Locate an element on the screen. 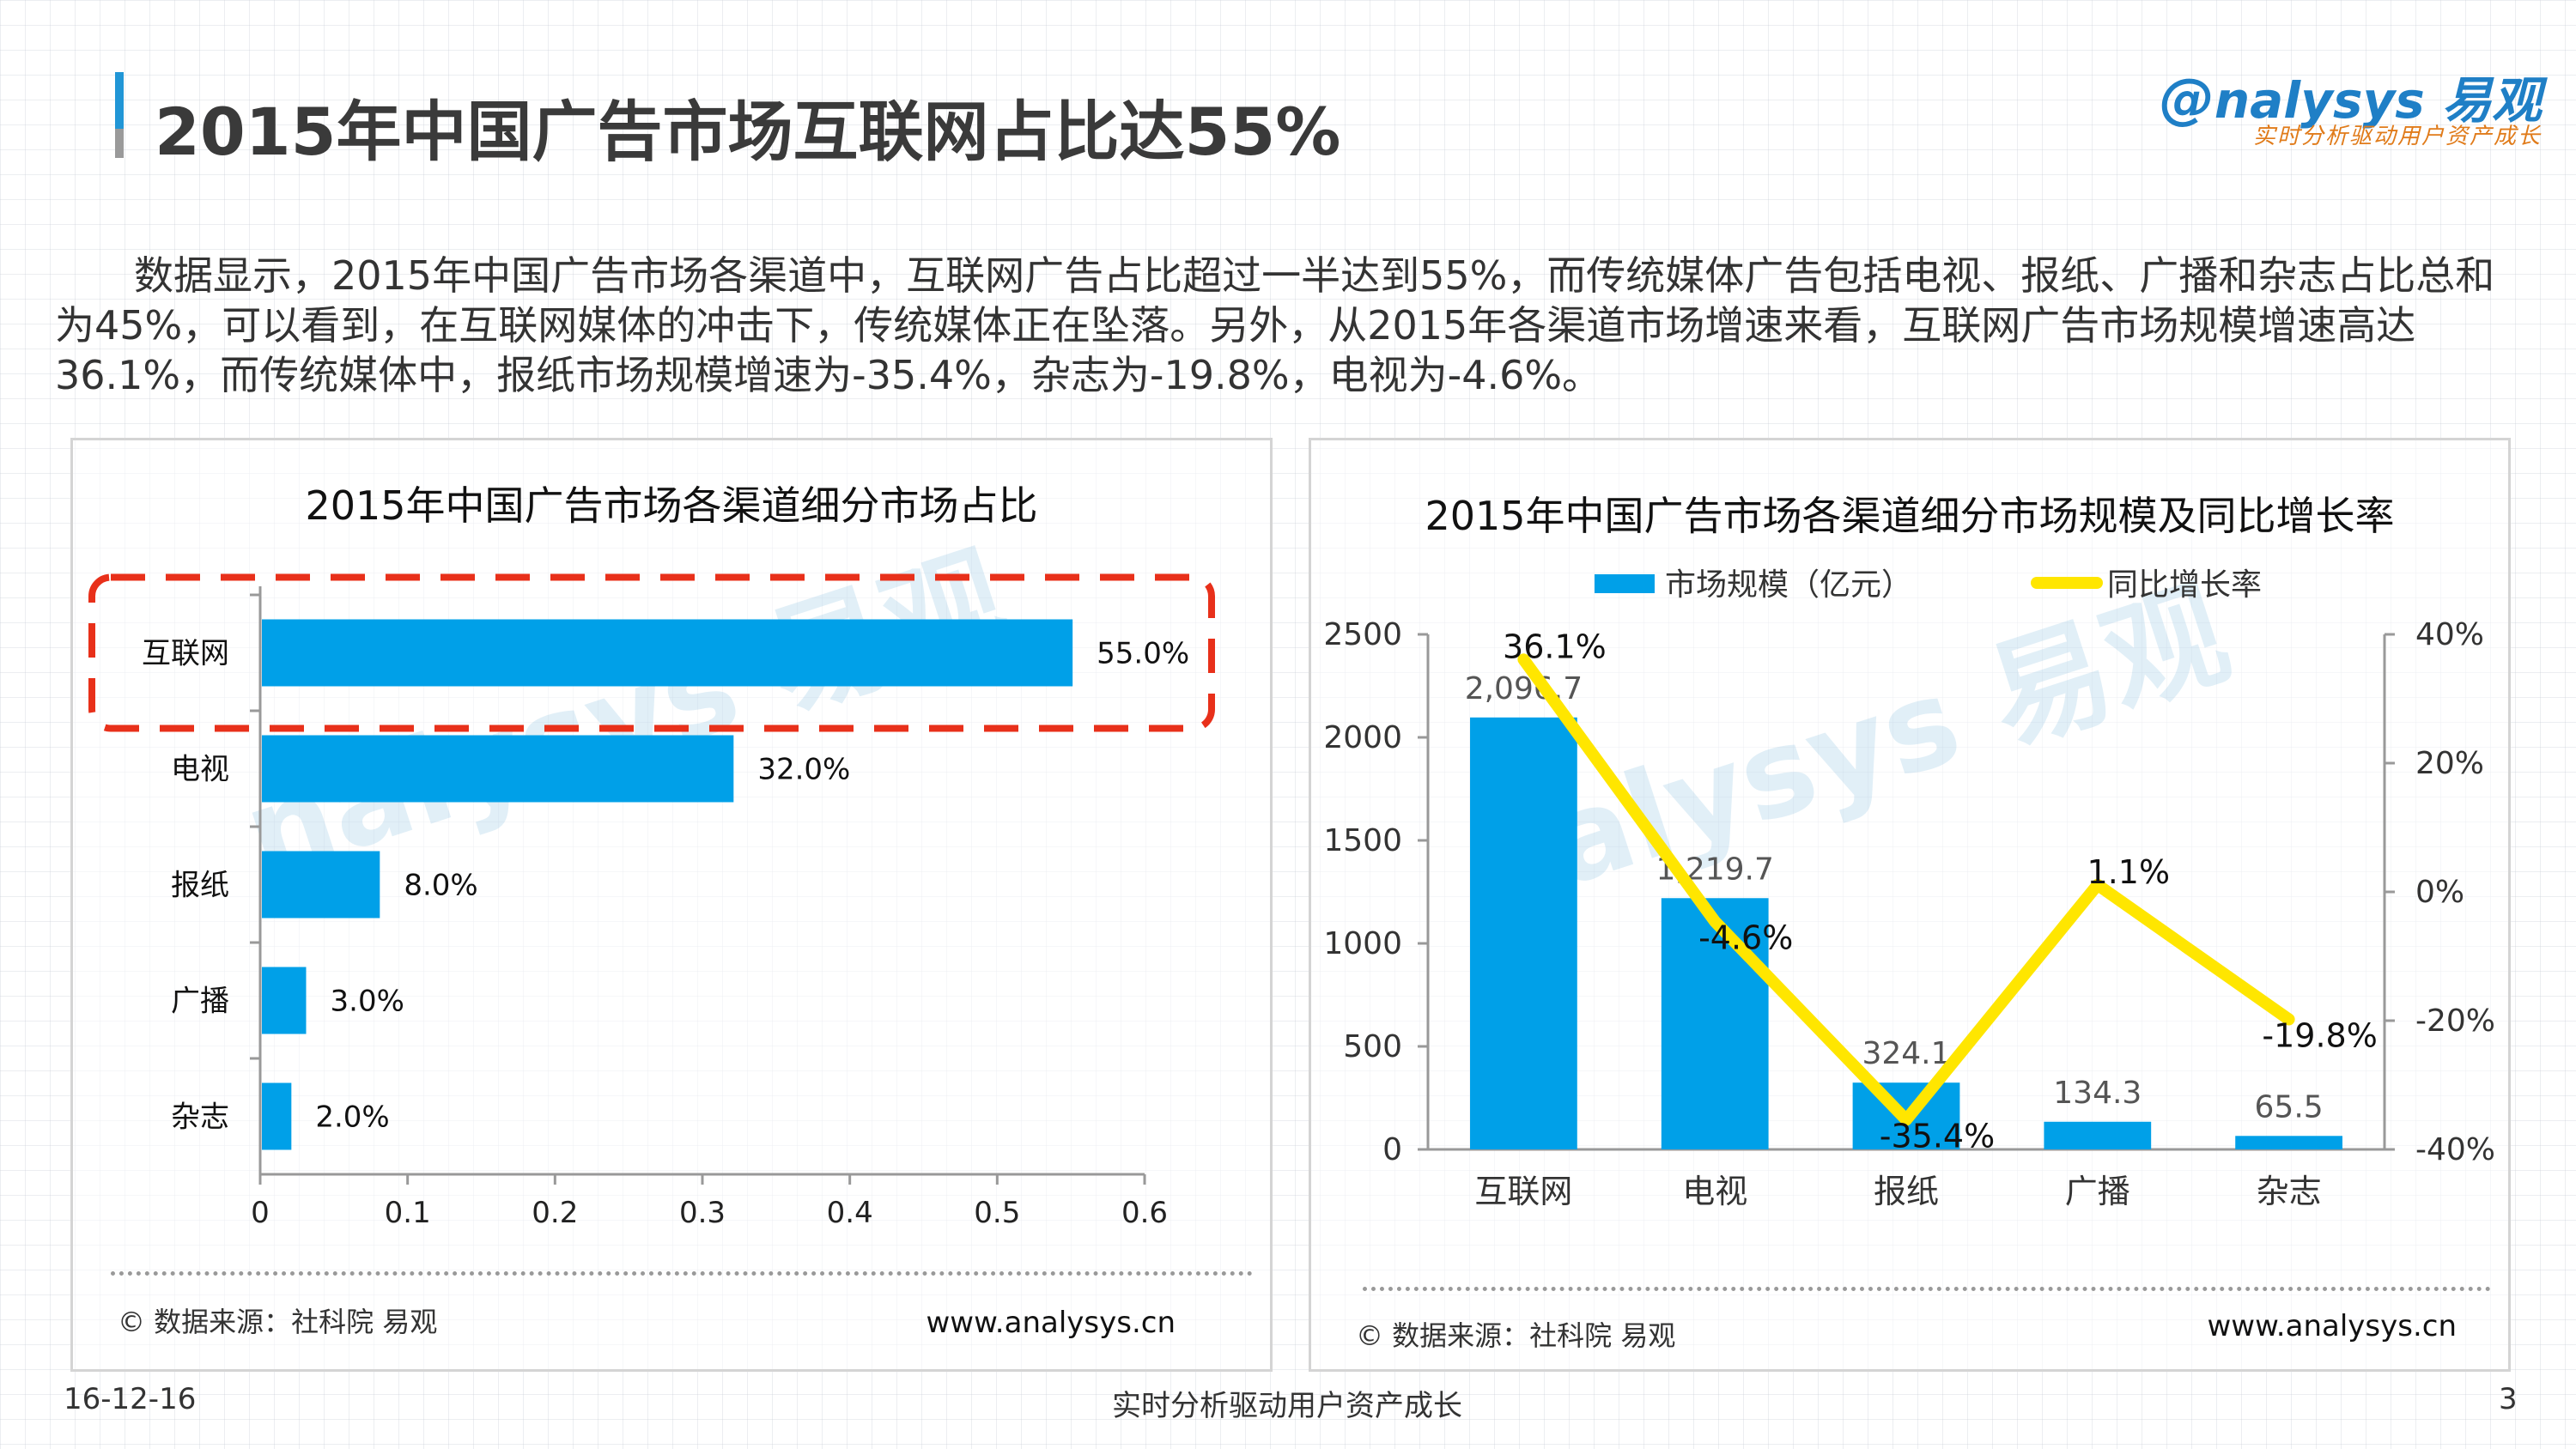  title-accent-bar-grey is located at coordinates (119, 143).